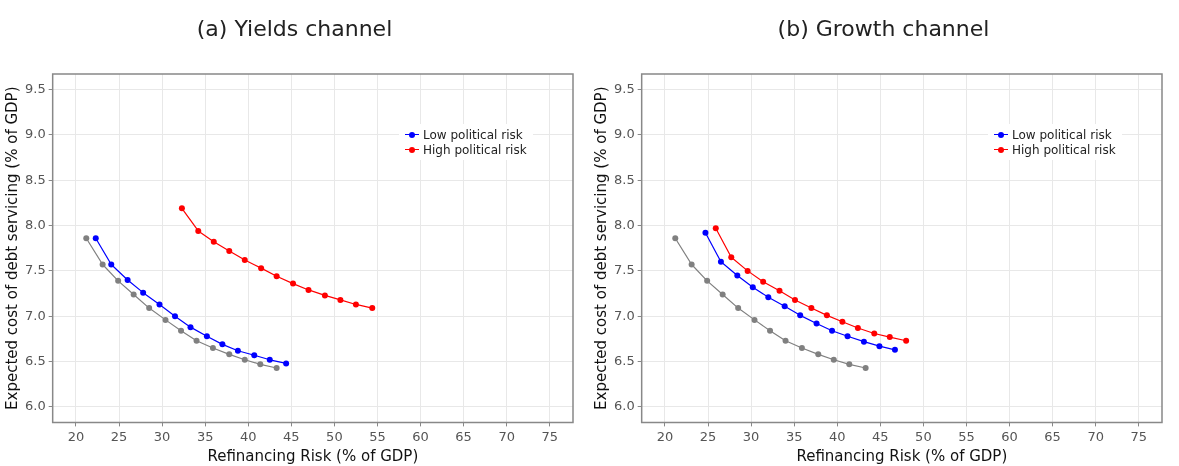 The image size is (1179, 466). I want to click on x-tick-label: 75, so click(1139, 436).